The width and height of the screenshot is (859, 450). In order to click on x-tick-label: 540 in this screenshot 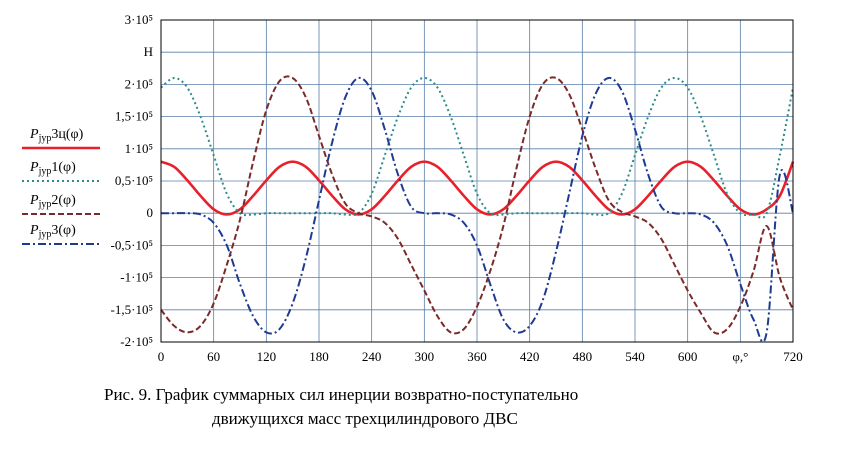, I will do `click(635, 356)`.